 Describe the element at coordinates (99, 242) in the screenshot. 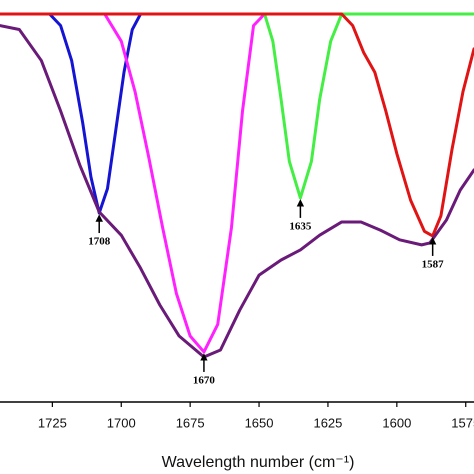

I see `annotation: 1708` at that location.